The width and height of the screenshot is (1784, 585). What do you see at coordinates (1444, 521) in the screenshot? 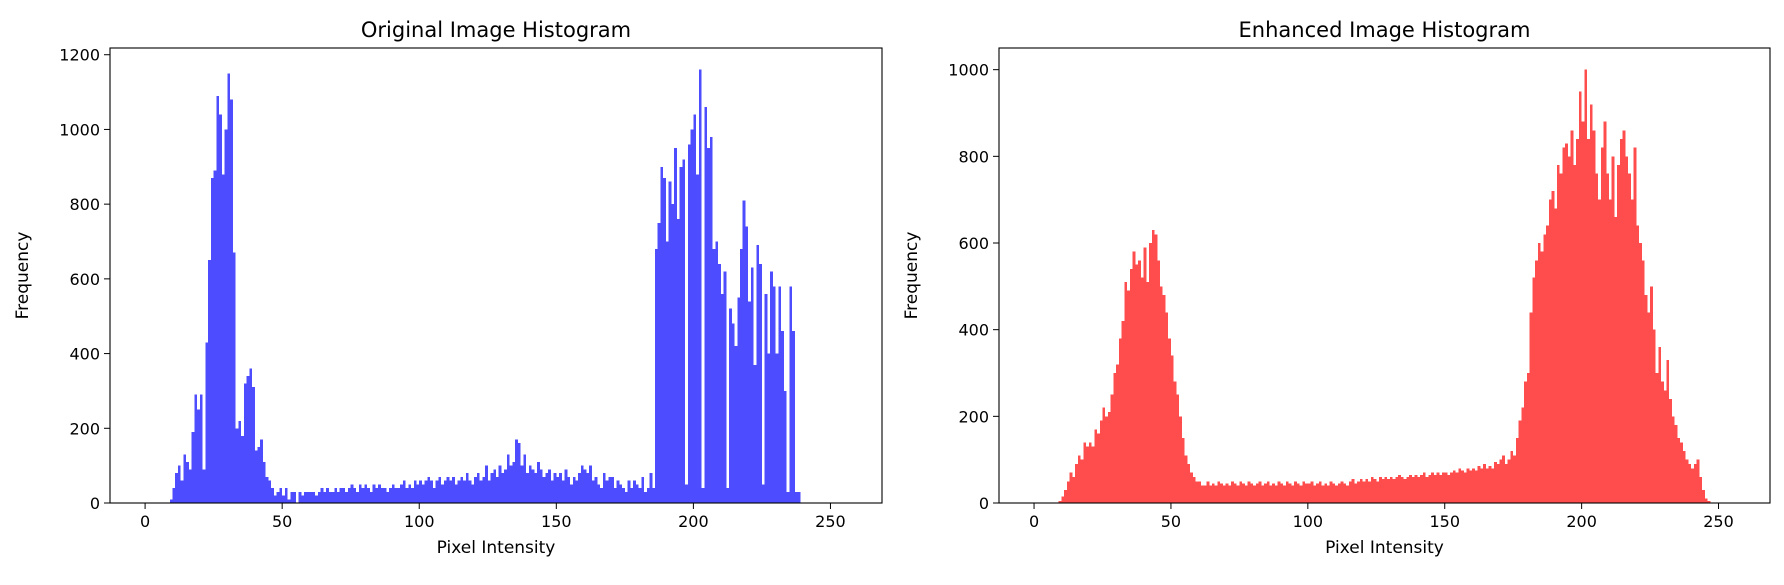
I see `x-tick-label: 150` at bounding box center [1444, 521].